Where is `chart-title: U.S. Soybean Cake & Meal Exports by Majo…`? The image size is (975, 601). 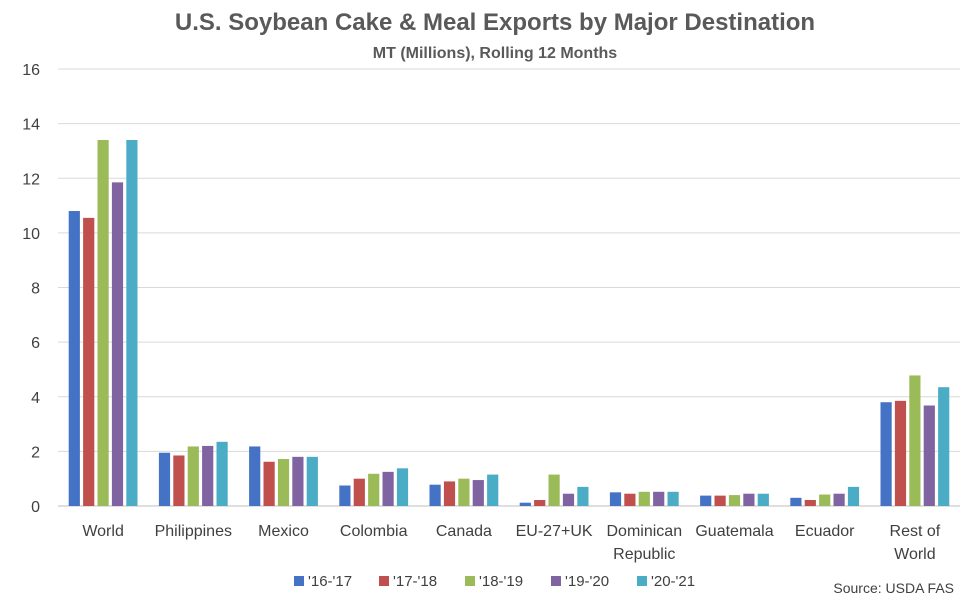
chart-title: U.S. Soybean Cake & Meal Exports by Majo… is located at coordinates (495, 22).